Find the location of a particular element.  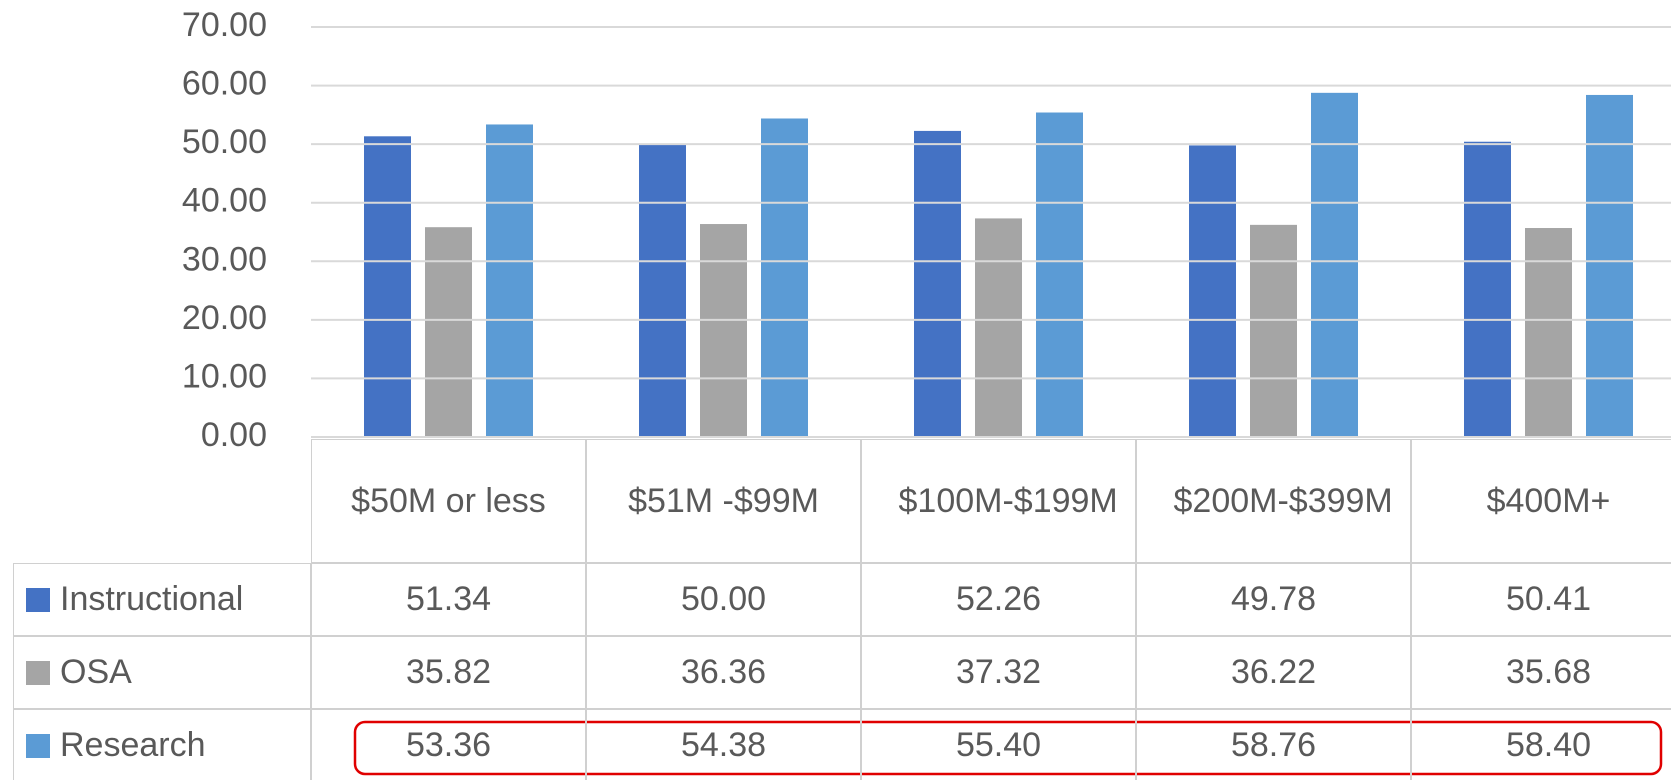

y-tick-label: 0.00 is located at coordinates (234, 435).